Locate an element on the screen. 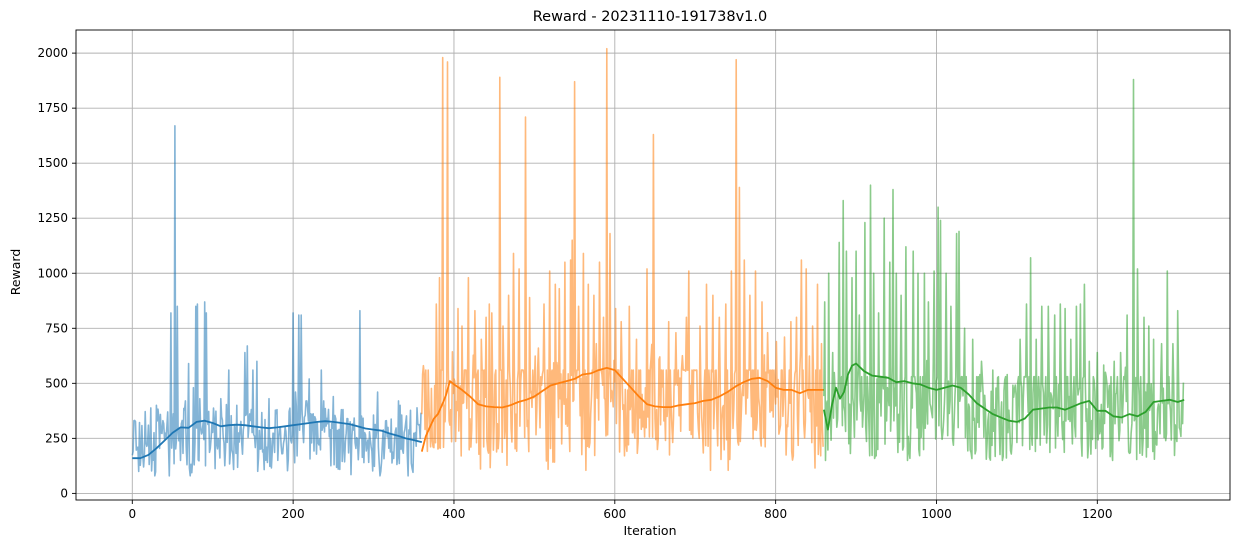 This screenshot has height=547, width=1246. x-tick-label: 600 is located at coordinates (614, 514).